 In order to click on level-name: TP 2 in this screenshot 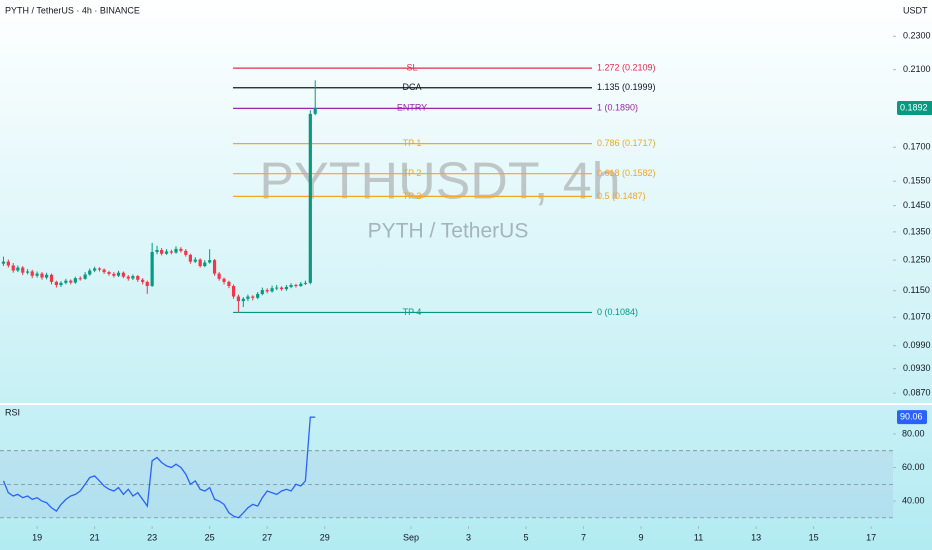, I will do `click(412, 173)`.